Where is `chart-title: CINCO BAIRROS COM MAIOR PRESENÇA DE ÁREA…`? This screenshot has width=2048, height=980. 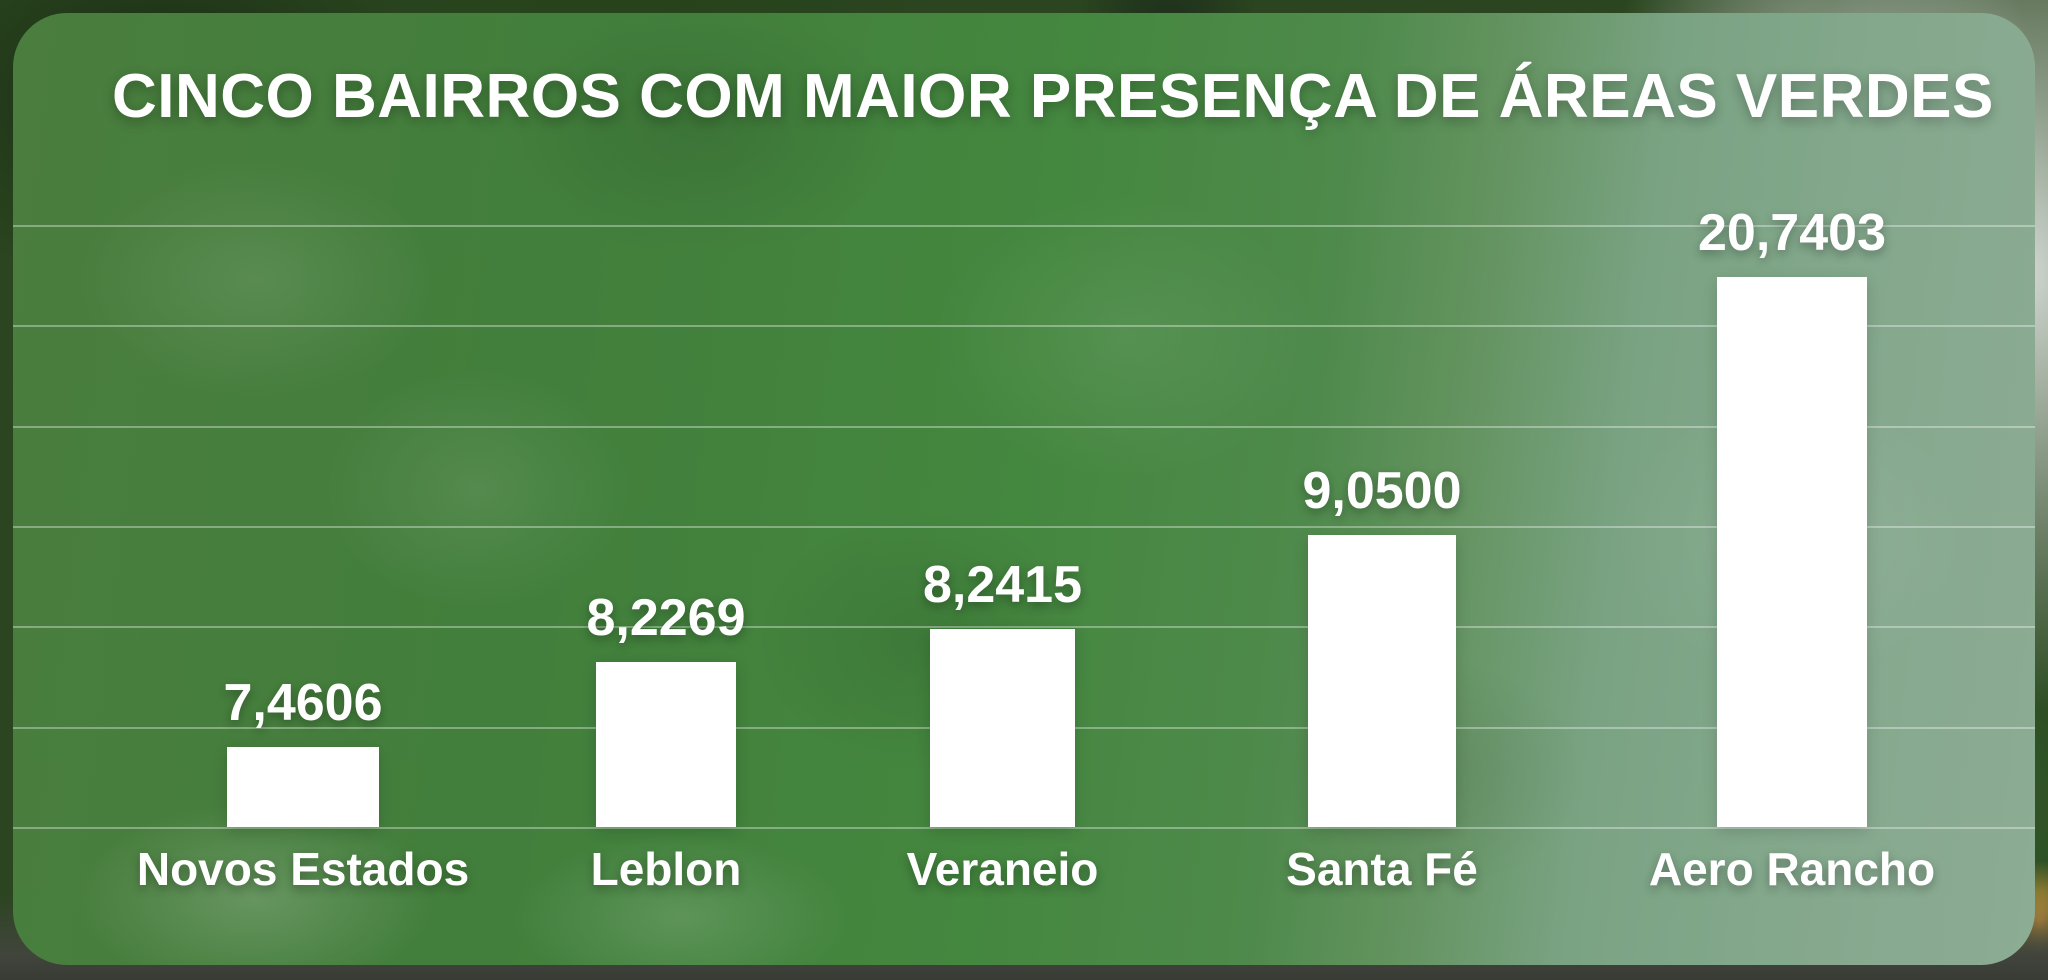 chart-title: CINCO BAIRROS COM MAIOR PRESENÇA DE ÁREA… is located at coordinates (1053, 96).